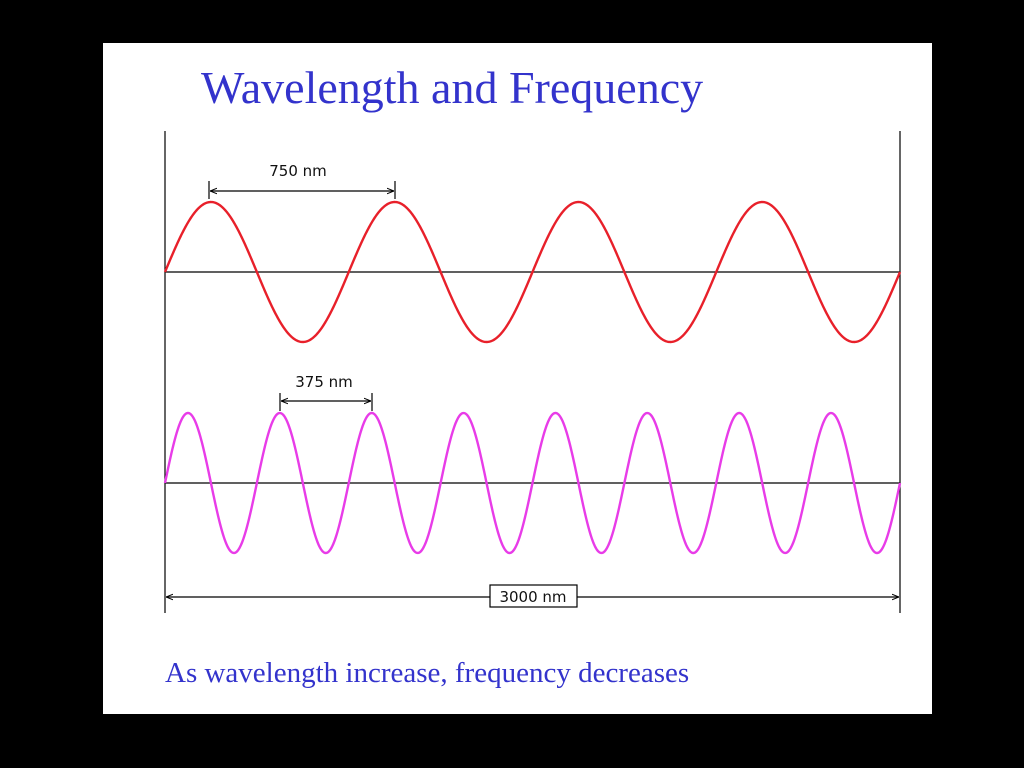 Image resolution: width=1024 pixels, height=768 pixels. I want to click on long-wave-curve, so click(532, 272).